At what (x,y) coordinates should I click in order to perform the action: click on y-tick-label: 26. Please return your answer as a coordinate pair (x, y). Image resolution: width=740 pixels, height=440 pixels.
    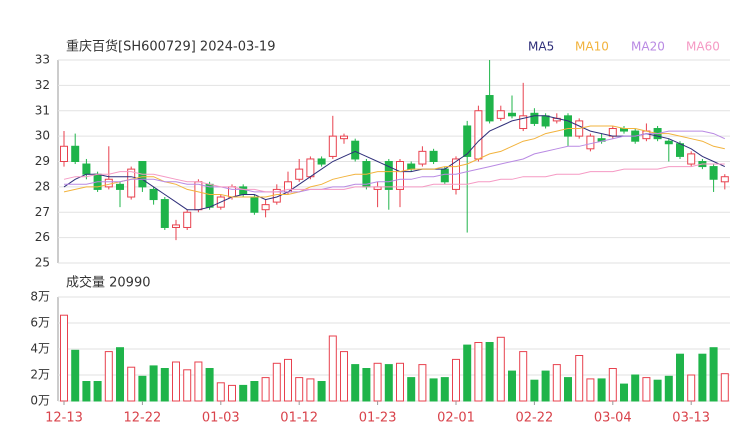
    Looking at the image, I should click on (42, 237).